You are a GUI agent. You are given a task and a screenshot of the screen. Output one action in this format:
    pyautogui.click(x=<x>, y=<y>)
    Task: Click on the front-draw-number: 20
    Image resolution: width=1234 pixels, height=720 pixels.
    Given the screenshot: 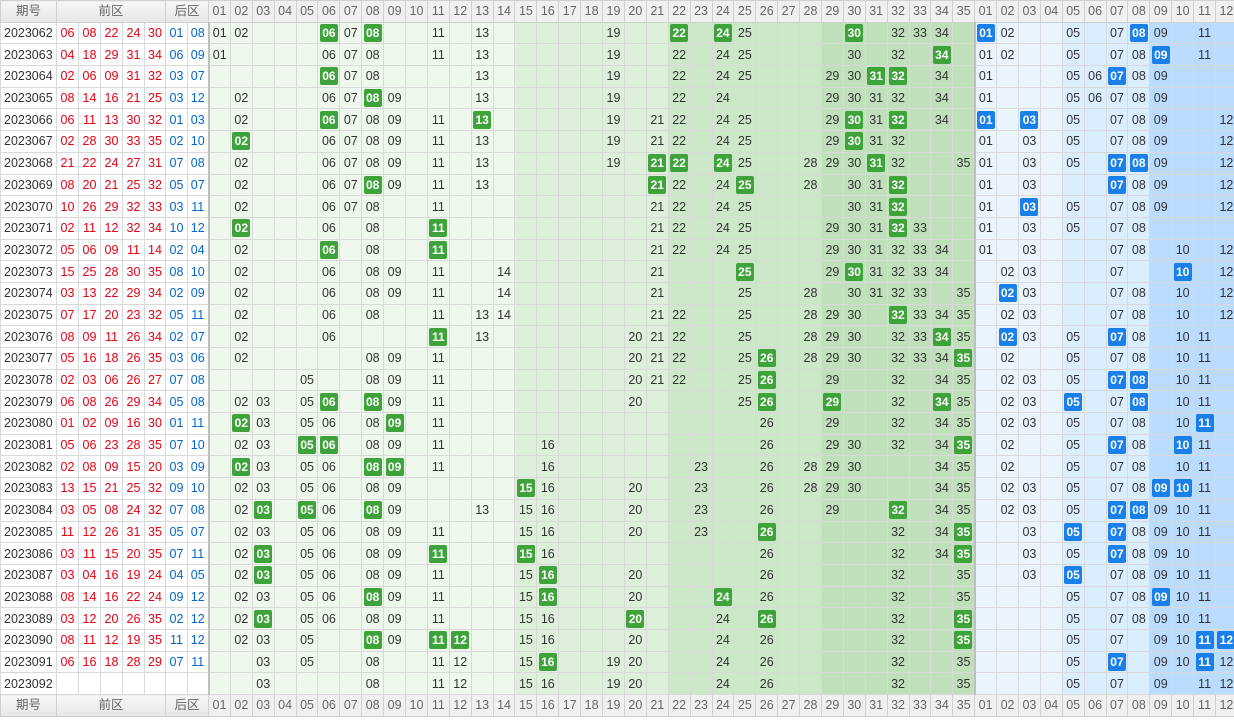 What is the action you would take?
    pyautogui.click(x=111, y=618)
    